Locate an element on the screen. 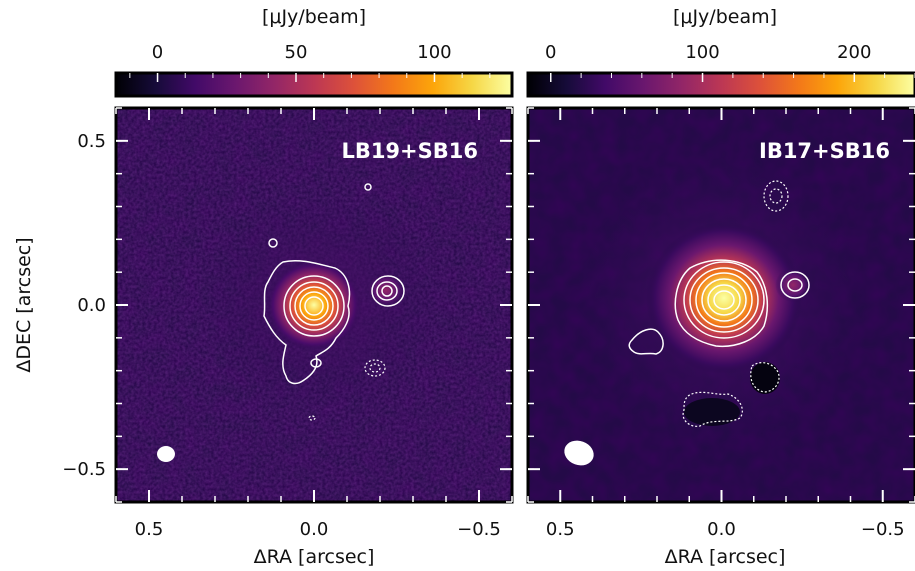 The height and width of the screenshot is (571, 915). y-tick-label: 0.5 is located at coordinates (91, 141).